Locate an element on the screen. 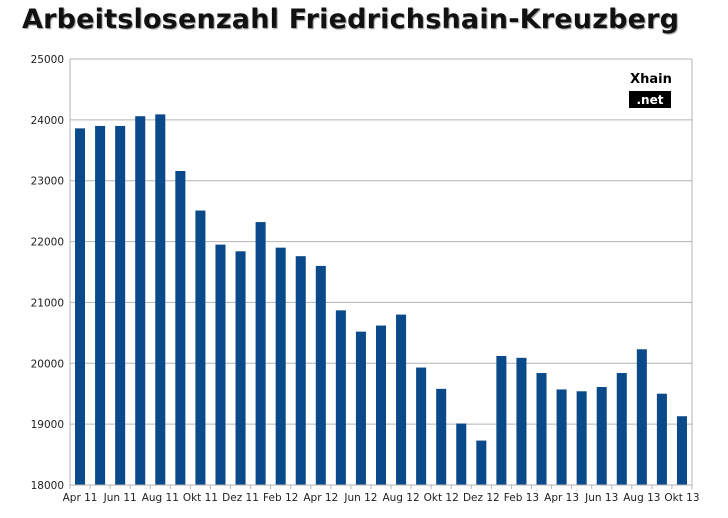 This screenshot has height=518, width=728. x-tick-label: Aug 13 is located at coordinates (641, 498).